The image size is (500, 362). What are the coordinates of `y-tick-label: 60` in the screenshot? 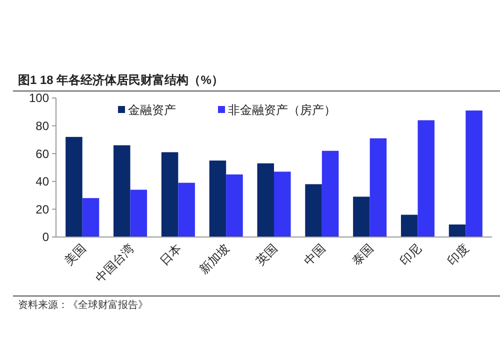 It's located at (43, 153).